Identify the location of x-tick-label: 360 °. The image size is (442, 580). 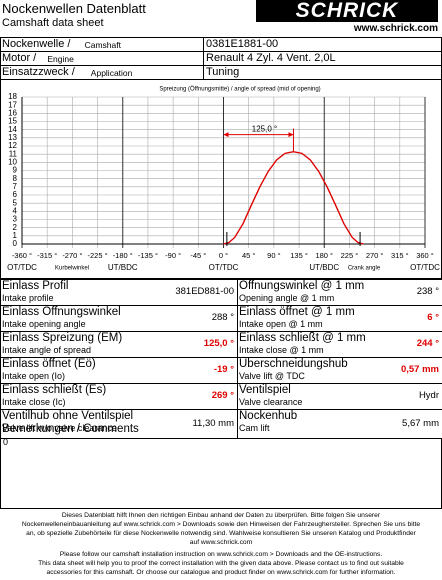
(425, 255).